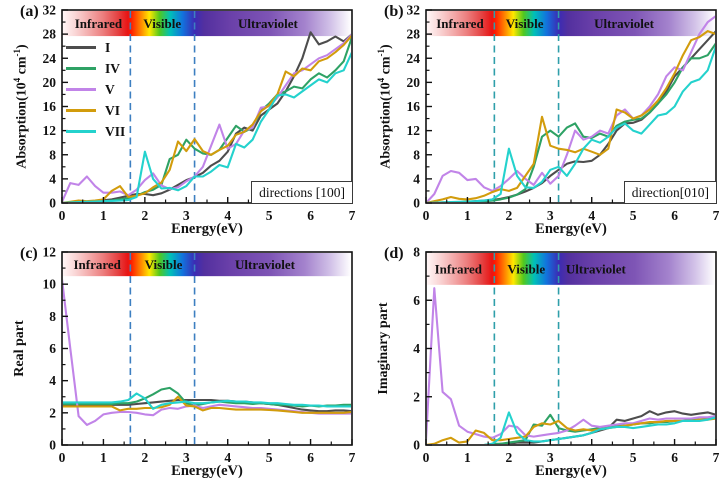 This screenshot has height=485, width=728. What do you see at coordinates (29, 253) in the screenshot?
I see `panel-label-c: (c)` at bounding box center [29, 253].